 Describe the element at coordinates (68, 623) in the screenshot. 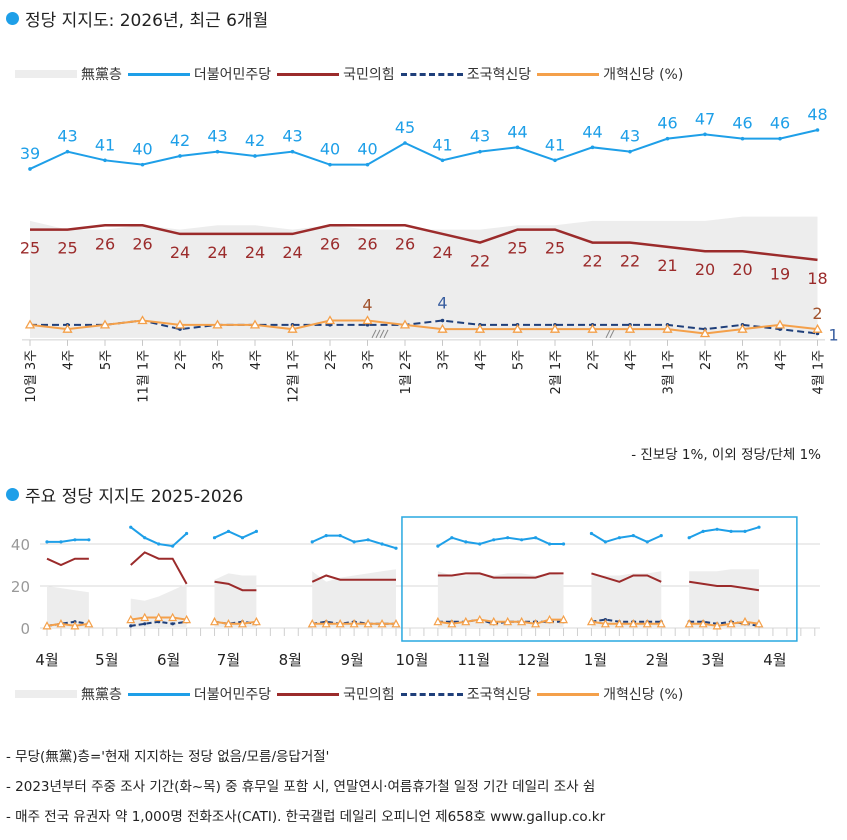

I see `series-line-cho` at that location.